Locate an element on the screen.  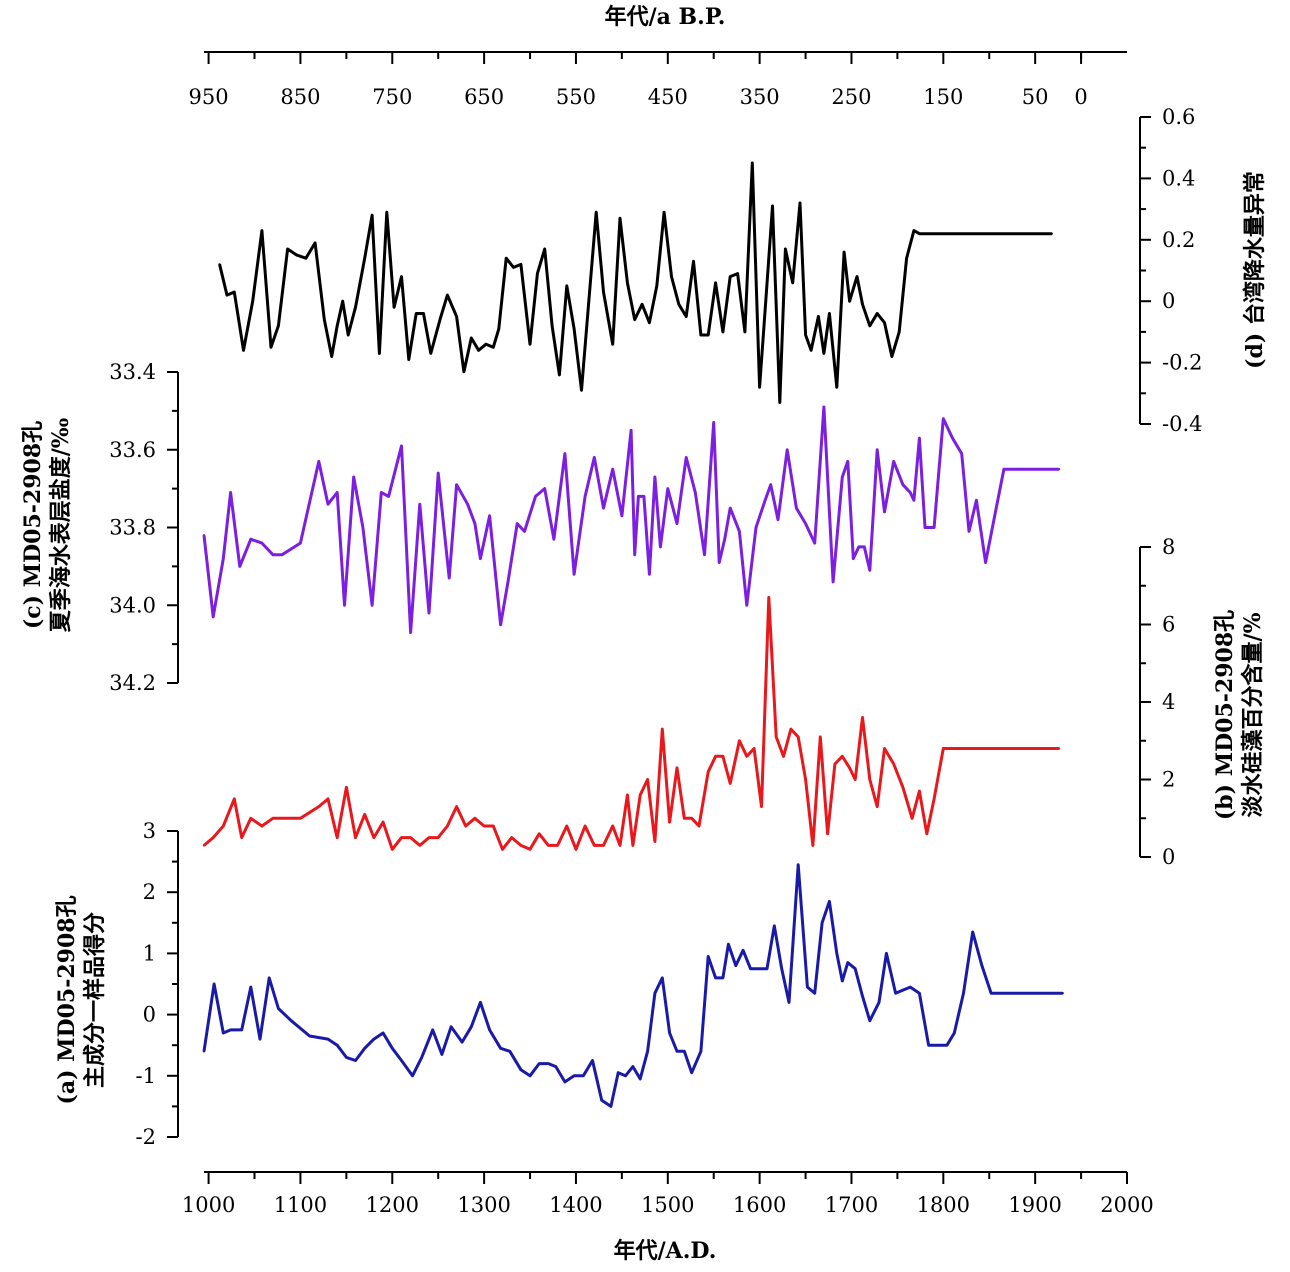
panel-b-axis-label: (b) MD05-2908孔淡水硅藻百分含量/% is located at coordinates (1239, 715).